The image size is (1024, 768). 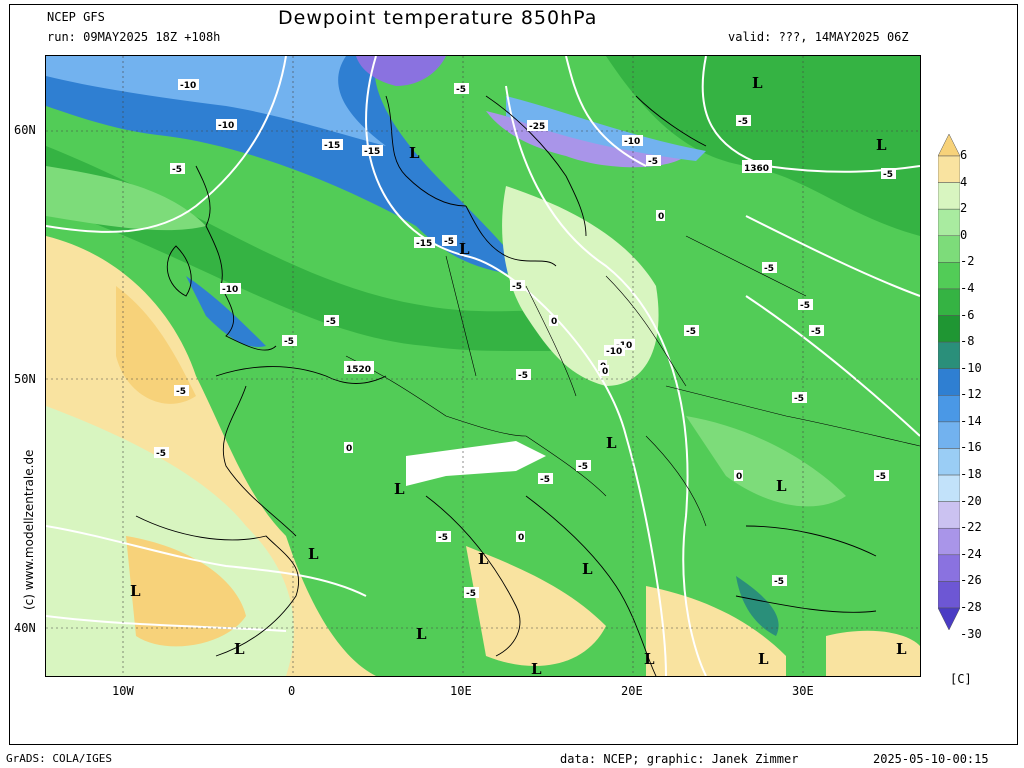 I want to click on coast-finland, so click(x=671, y=121).